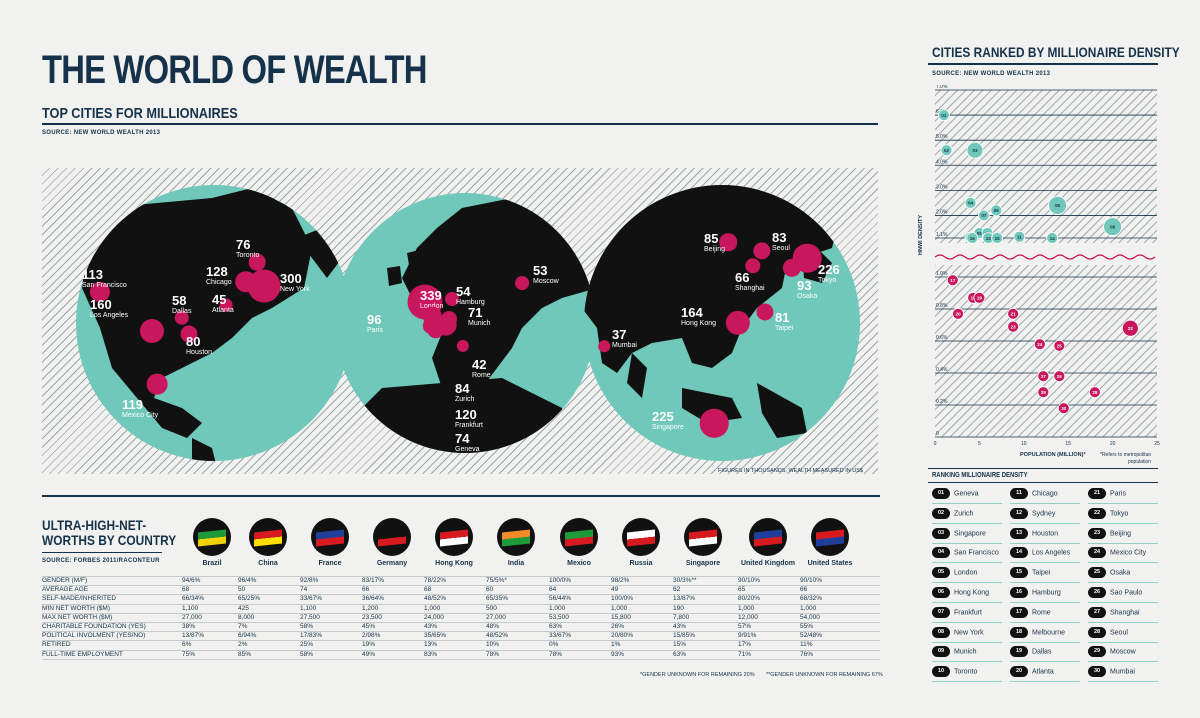  I want to click on table-cell: 63%, so click(556, 626).